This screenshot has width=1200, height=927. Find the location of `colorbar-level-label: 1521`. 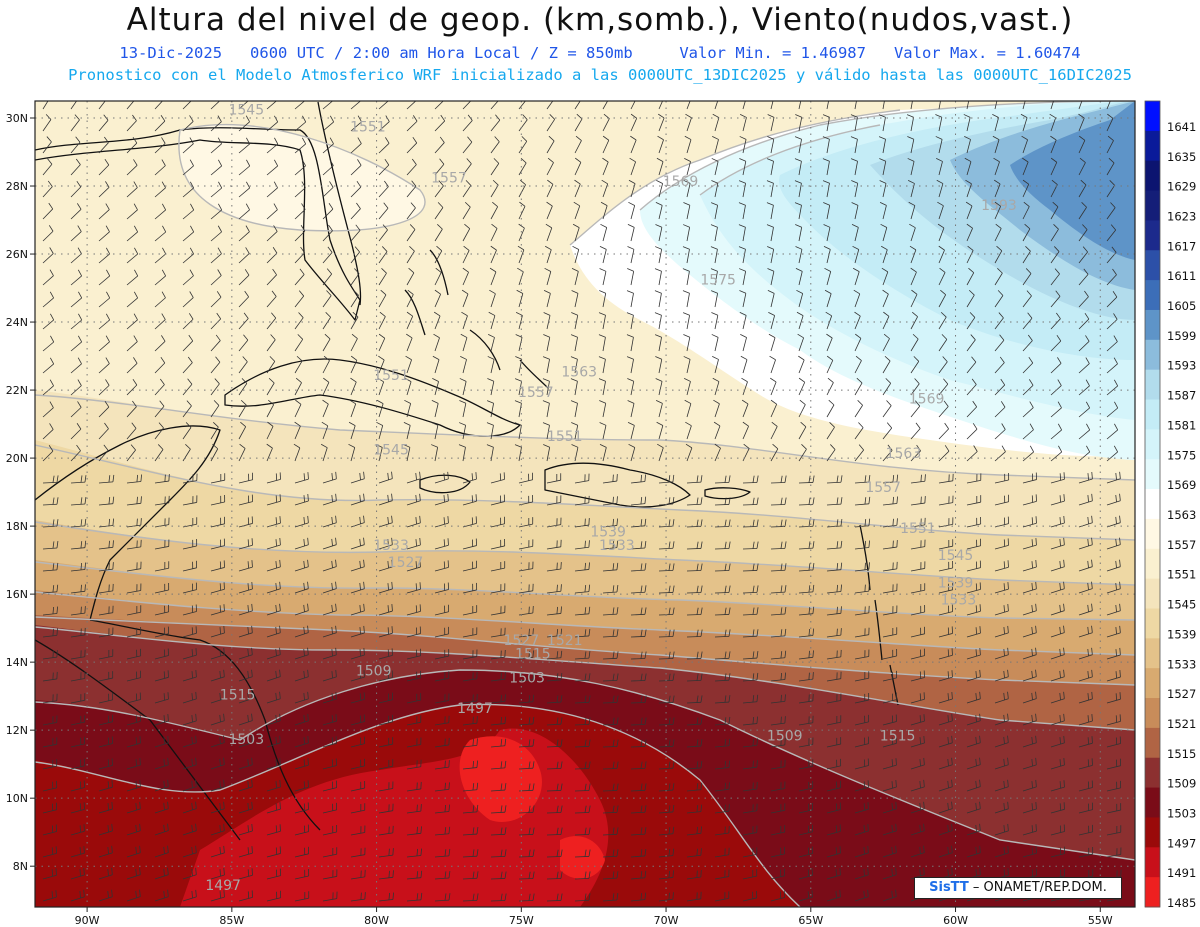

colorbar-level-label: 1521 is located at coordinates (1181, 724).